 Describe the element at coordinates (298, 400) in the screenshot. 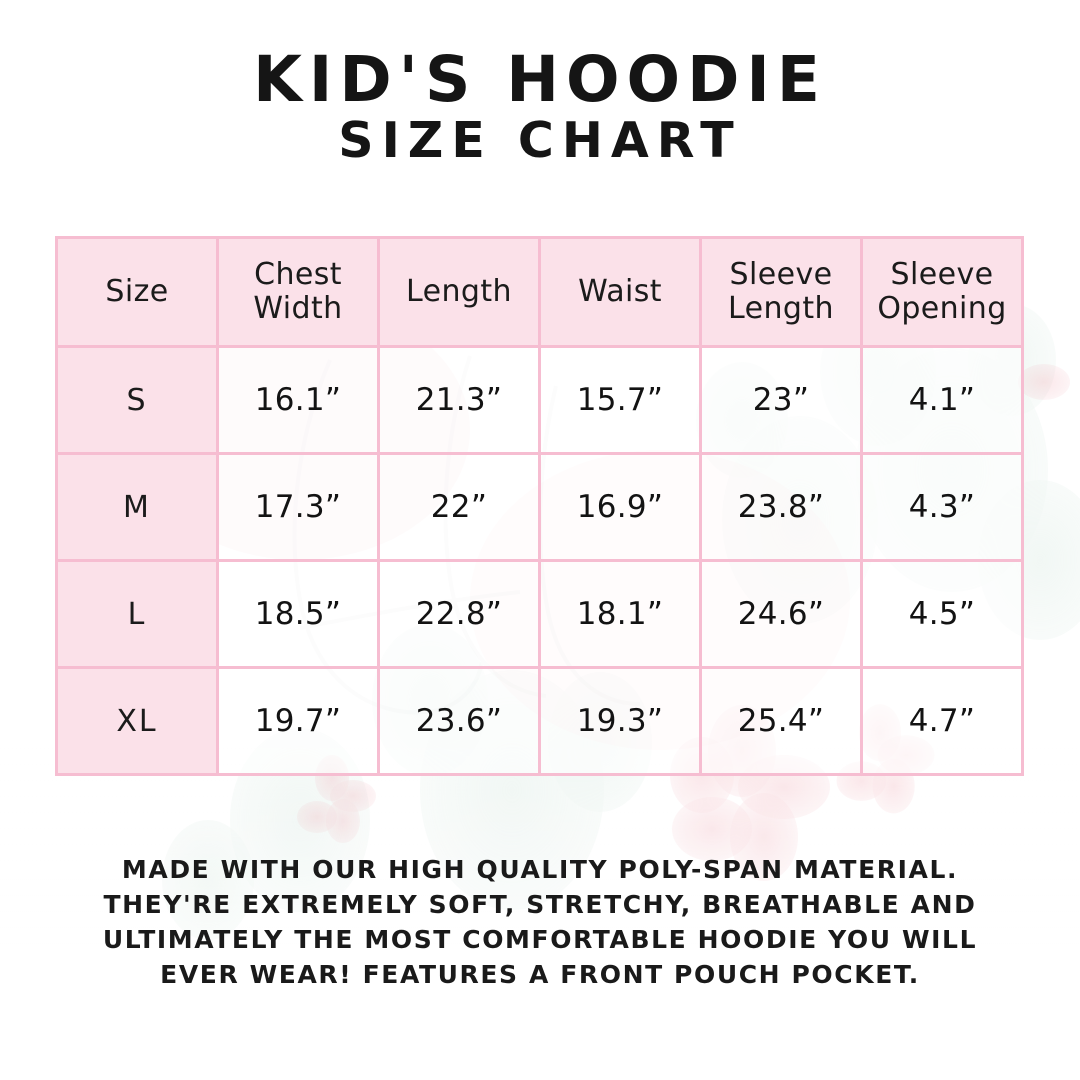

I see `cell-chest-width: 16.1”` at that location.